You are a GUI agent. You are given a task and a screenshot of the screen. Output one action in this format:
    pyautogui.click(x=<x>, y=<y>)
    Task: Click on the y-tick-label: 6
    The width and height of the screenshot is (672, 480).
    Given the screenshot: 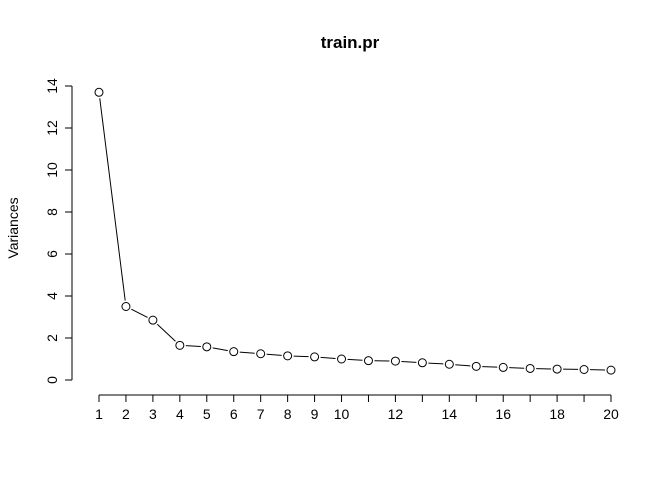 What is the action you would take?
    pyautogui.click(x=52, y=254)
    